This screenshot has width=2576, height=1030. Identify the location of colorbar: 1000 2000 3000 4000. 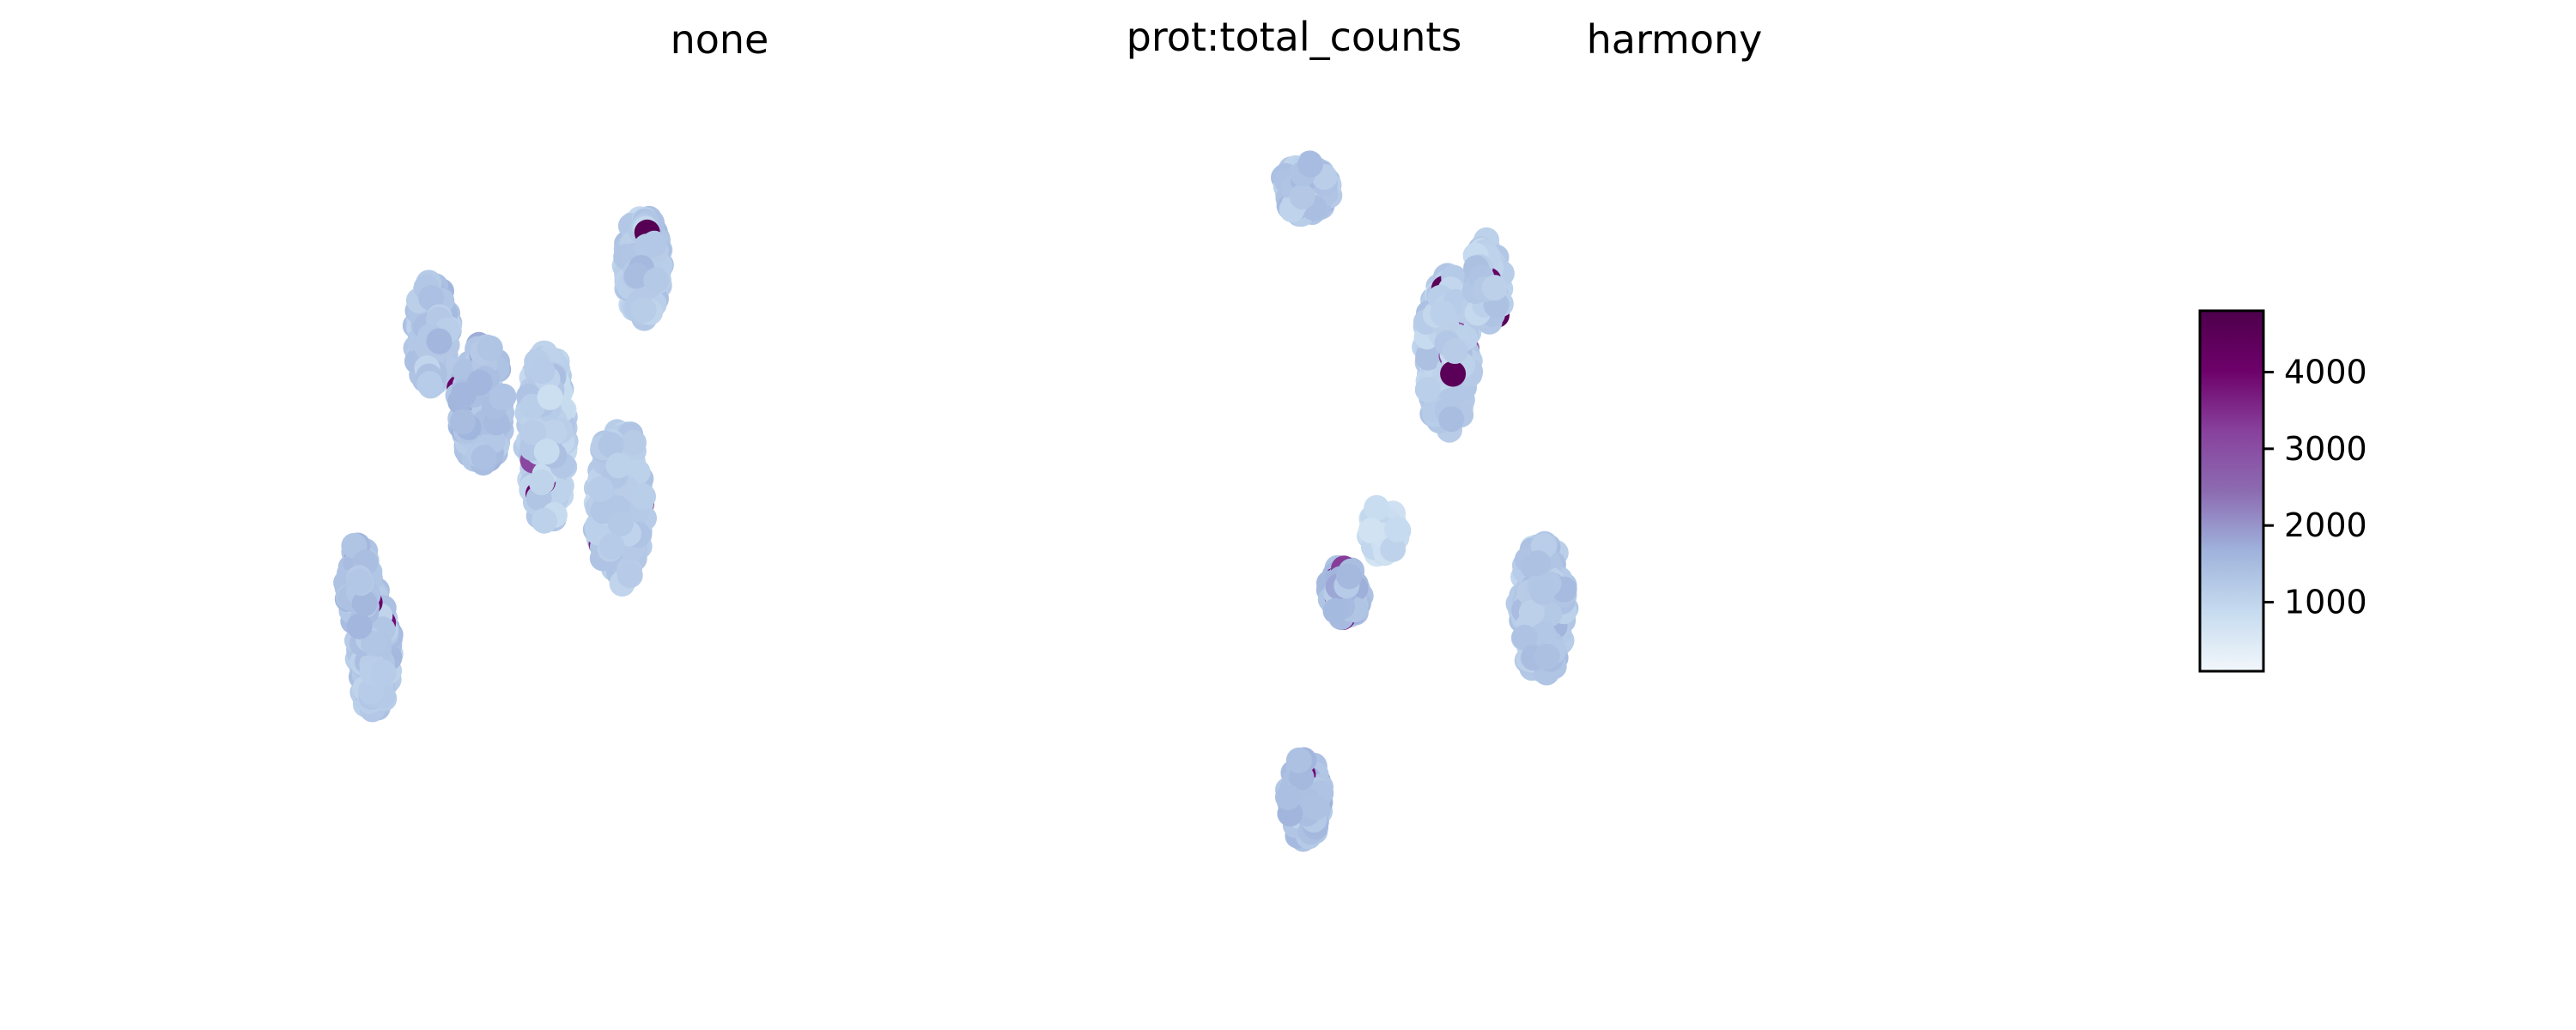
(2282, 491).